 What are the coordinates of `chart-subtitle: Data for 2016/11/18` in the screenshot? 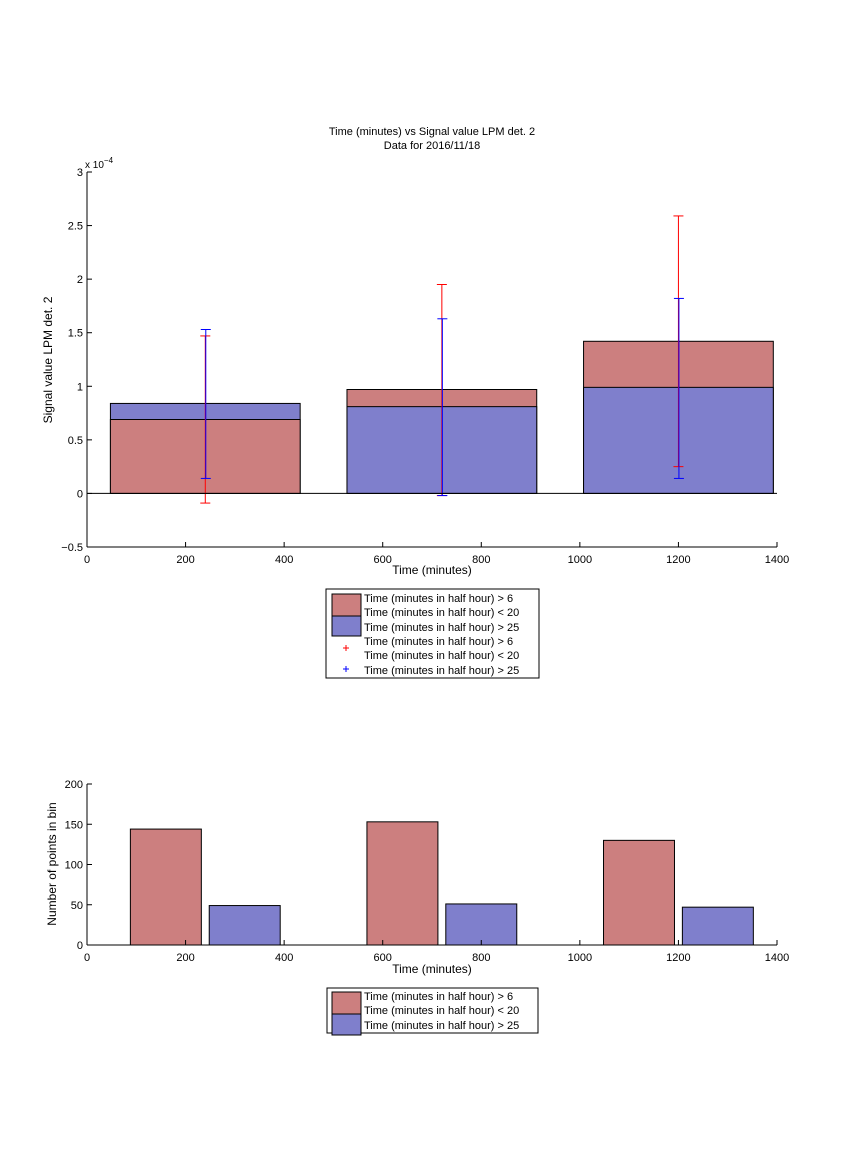 It's located at (432, 146).